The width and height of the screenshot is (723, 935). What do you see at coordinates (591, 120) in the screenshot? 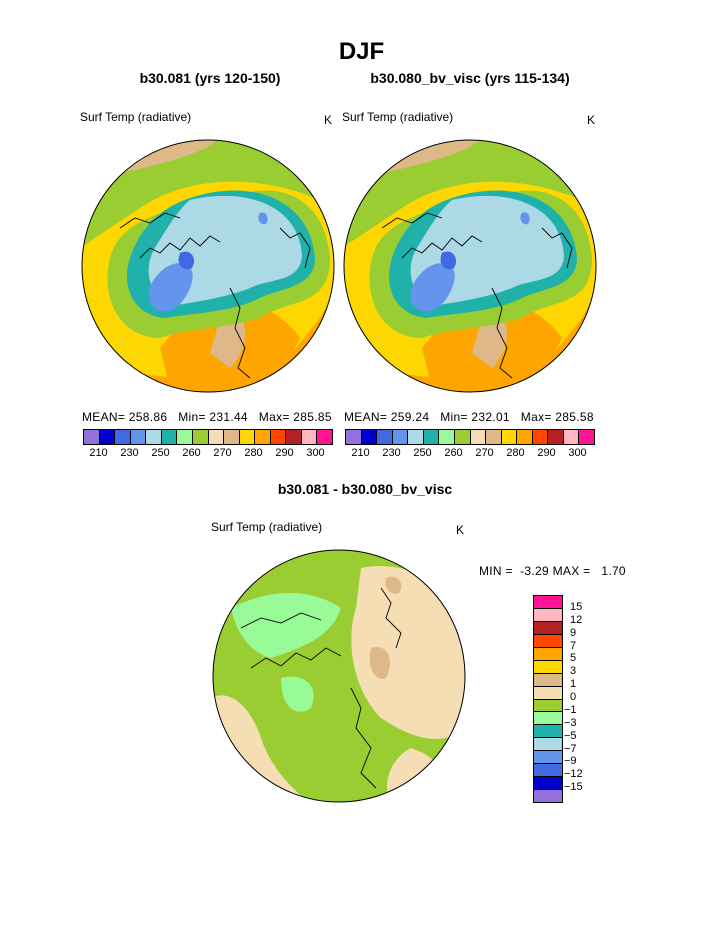
I see `panel2-units-label: K` at bounding box center [591, 120].